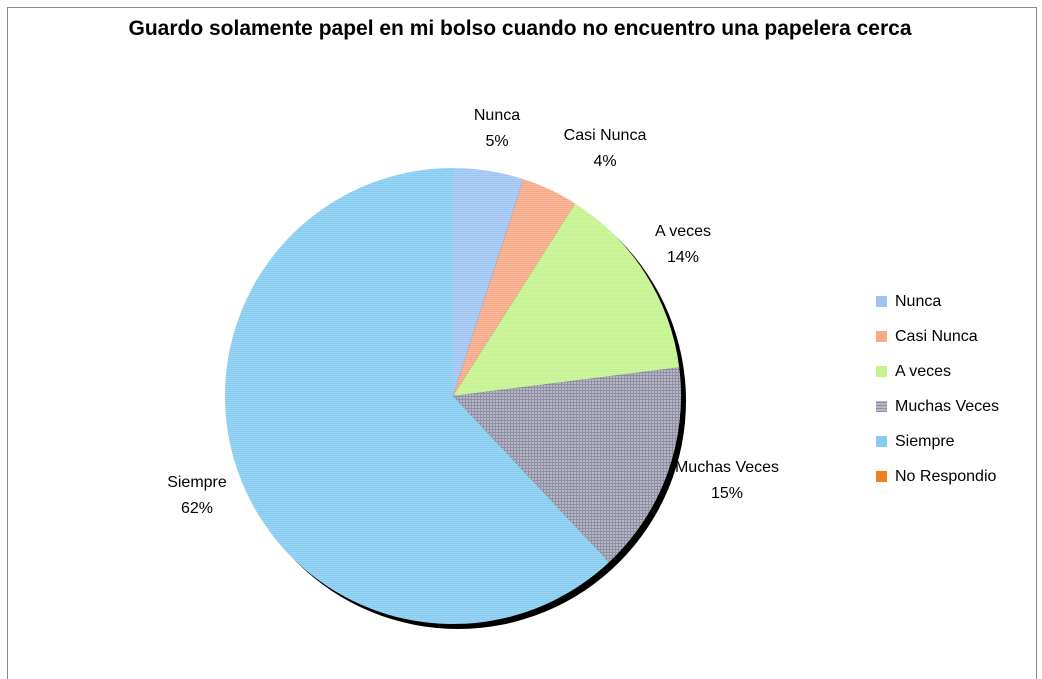  I want to click on legend-item-siempre: Siempre, so click(937, 441).